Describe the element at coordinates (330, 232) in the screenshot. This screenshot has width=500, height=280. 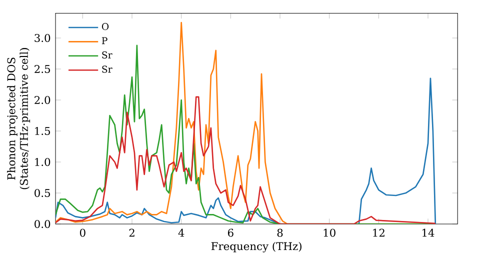
I see `x-tick-label: 10` at that location.